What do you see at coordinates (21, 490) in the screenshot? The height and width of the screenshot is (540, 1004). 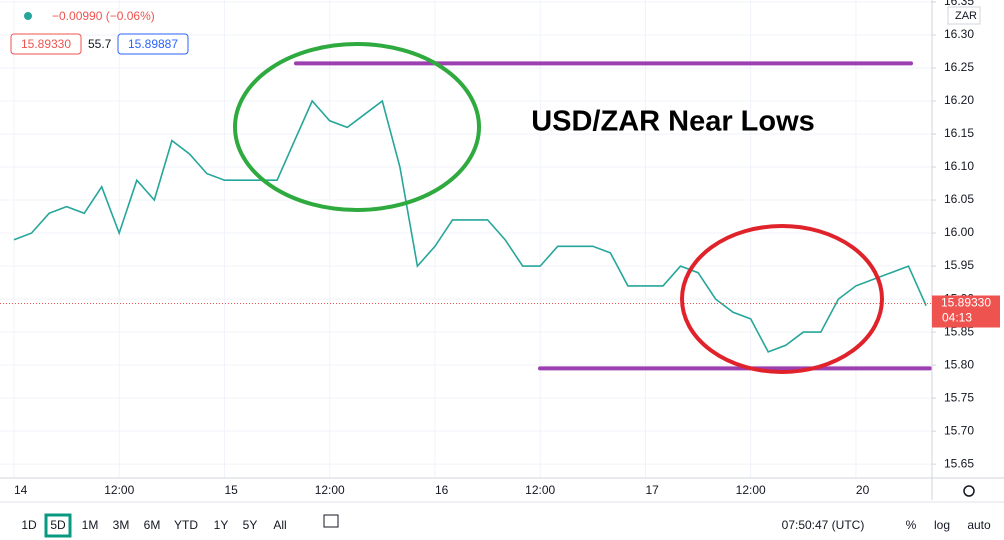 I see `x-tick-label: 14` at bounding box center [21, 490].